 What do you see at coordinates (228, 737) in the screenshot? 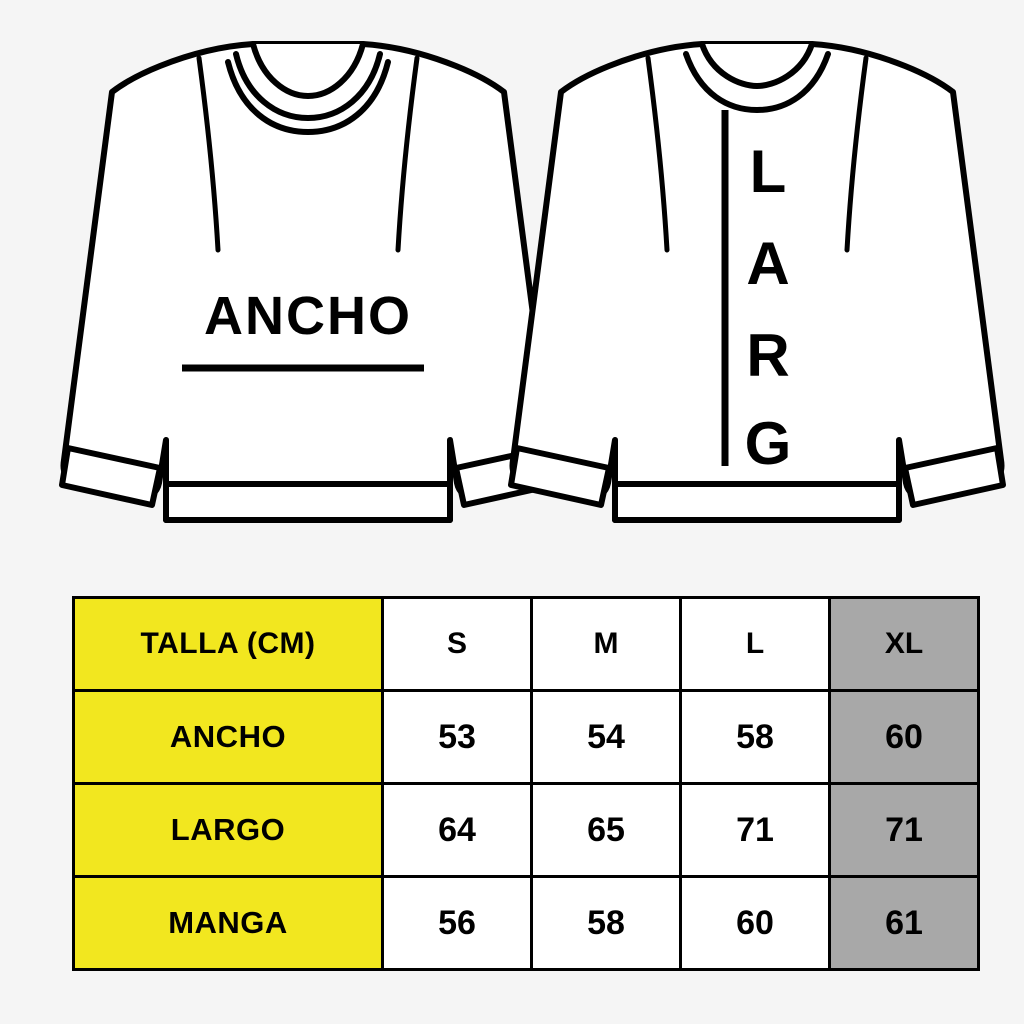
I see `row-label-ancho: ANCHO` at bounding box center [228, 737].